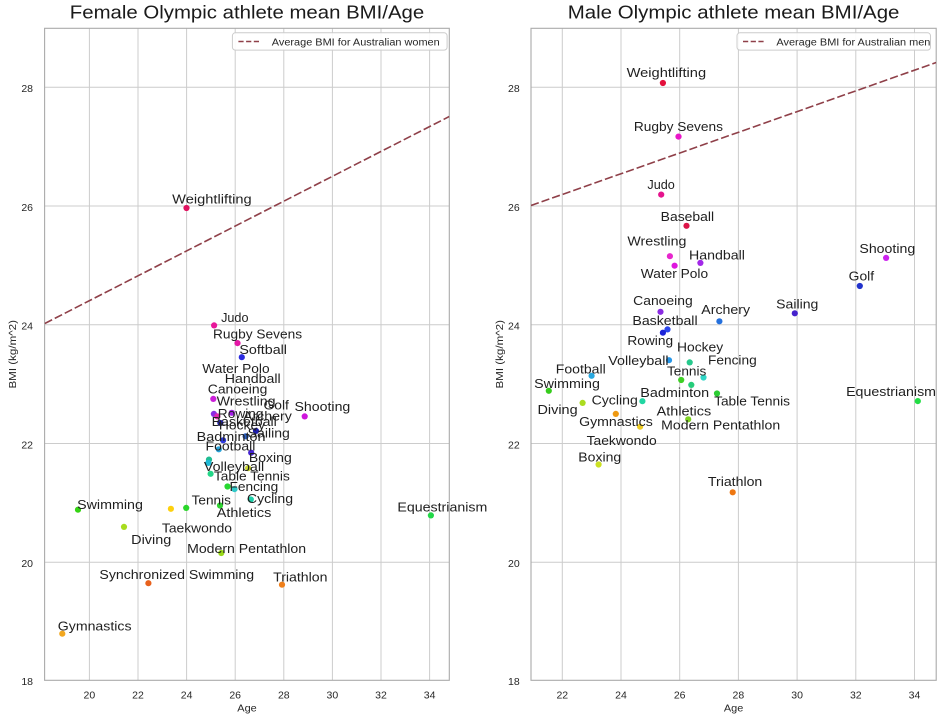 This screenshot has width=943, height=726. I want to click on svg-text:Average BMI for Australian wom: Average BMI for Australian women, so click(356, 42).